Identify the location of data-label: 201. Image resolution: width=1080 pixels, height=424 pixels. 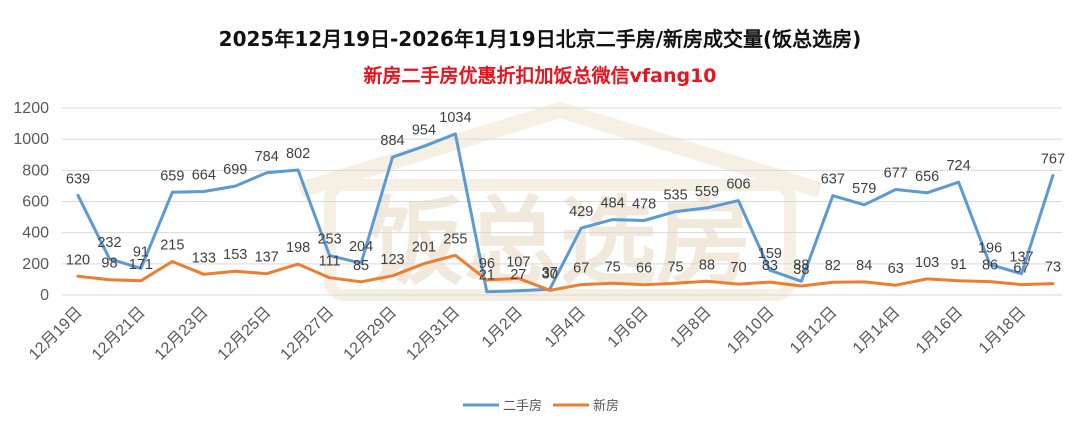
(424, 248).